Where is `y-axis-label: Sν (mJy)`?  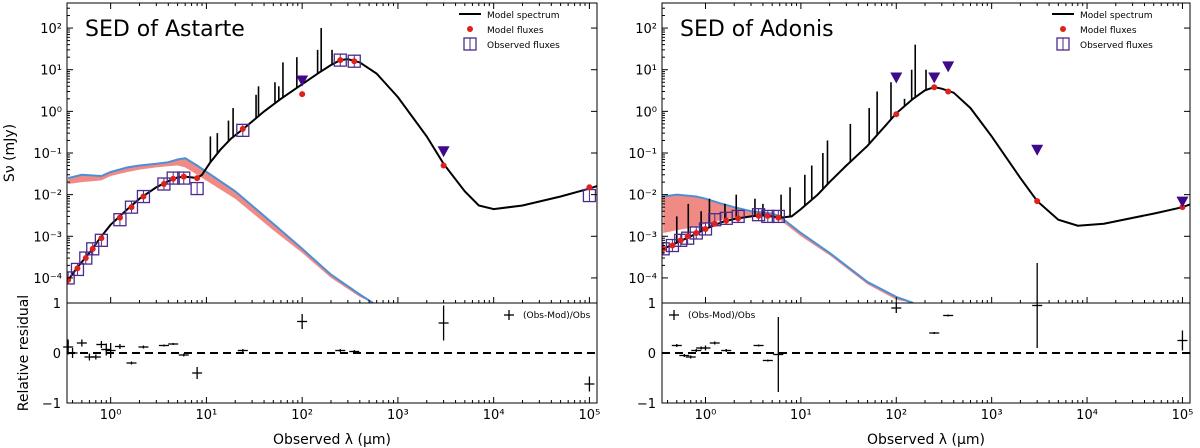 y-axis-label: Sν (mJy) is located at coordinates (10, 153).